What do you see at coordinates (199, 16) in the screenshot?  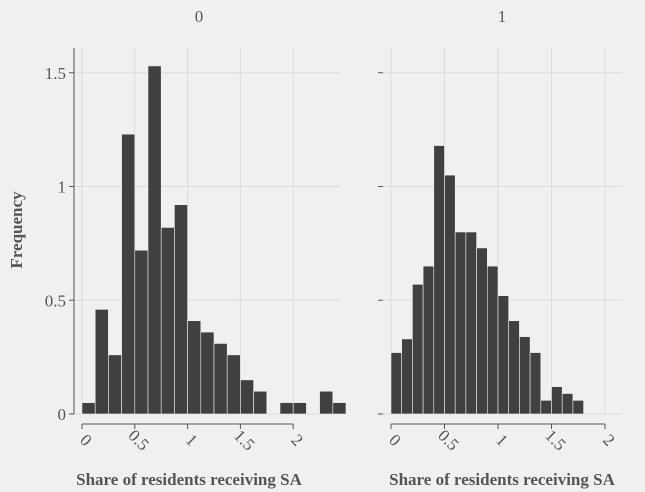 I see `panel-title: 0` at bounding box center [199, 16].